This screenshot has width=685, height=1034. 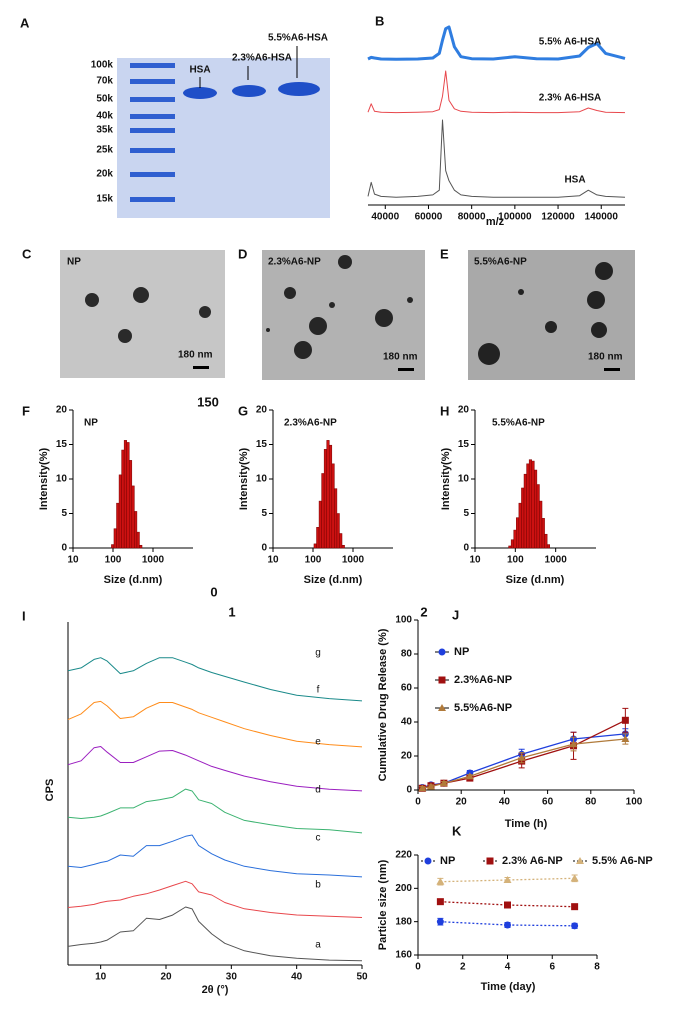 What do you see at coordinates (318, 885) in the screenshot?
I see `series-label: b` at bounding box center [318, 885].